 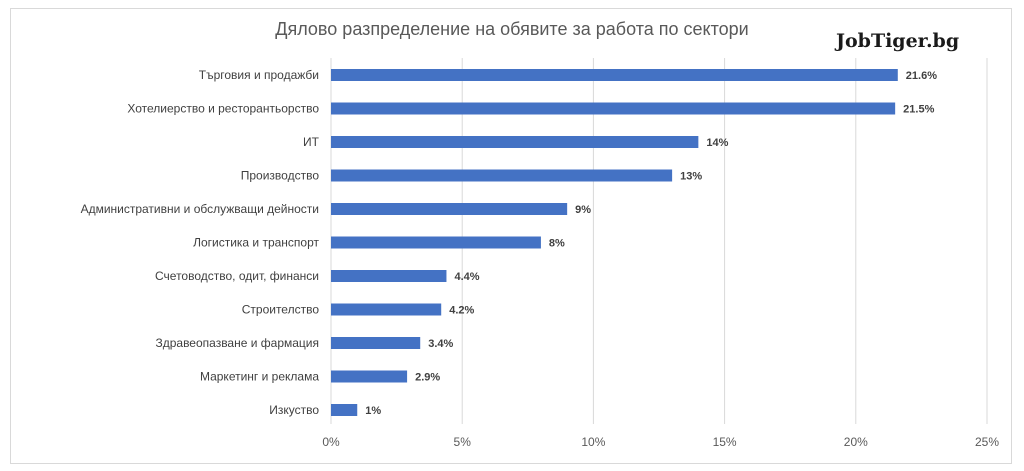 I want to click on x-tick-label: 10%, so click(x=593, y=442).